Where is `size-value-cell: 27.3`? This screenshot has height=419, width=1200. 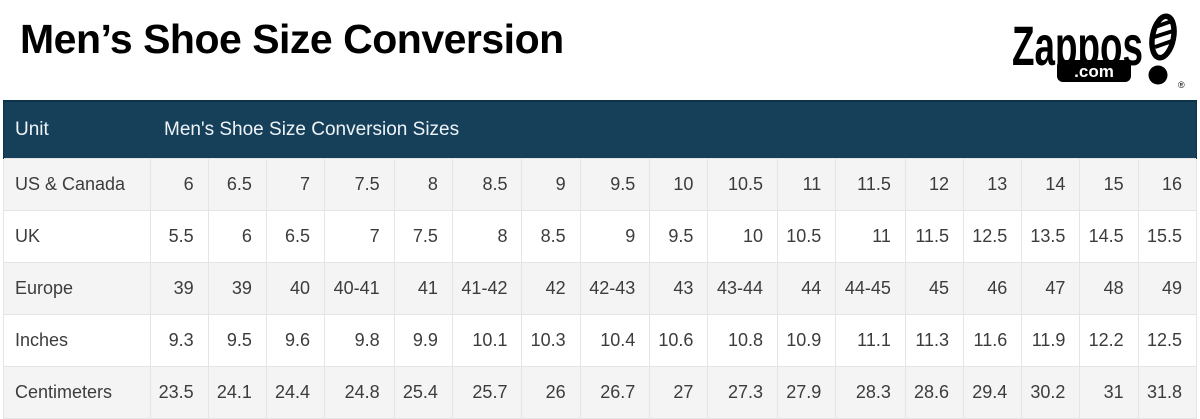 size-value-cell: 27.3 is located at coordinates (743, 392).